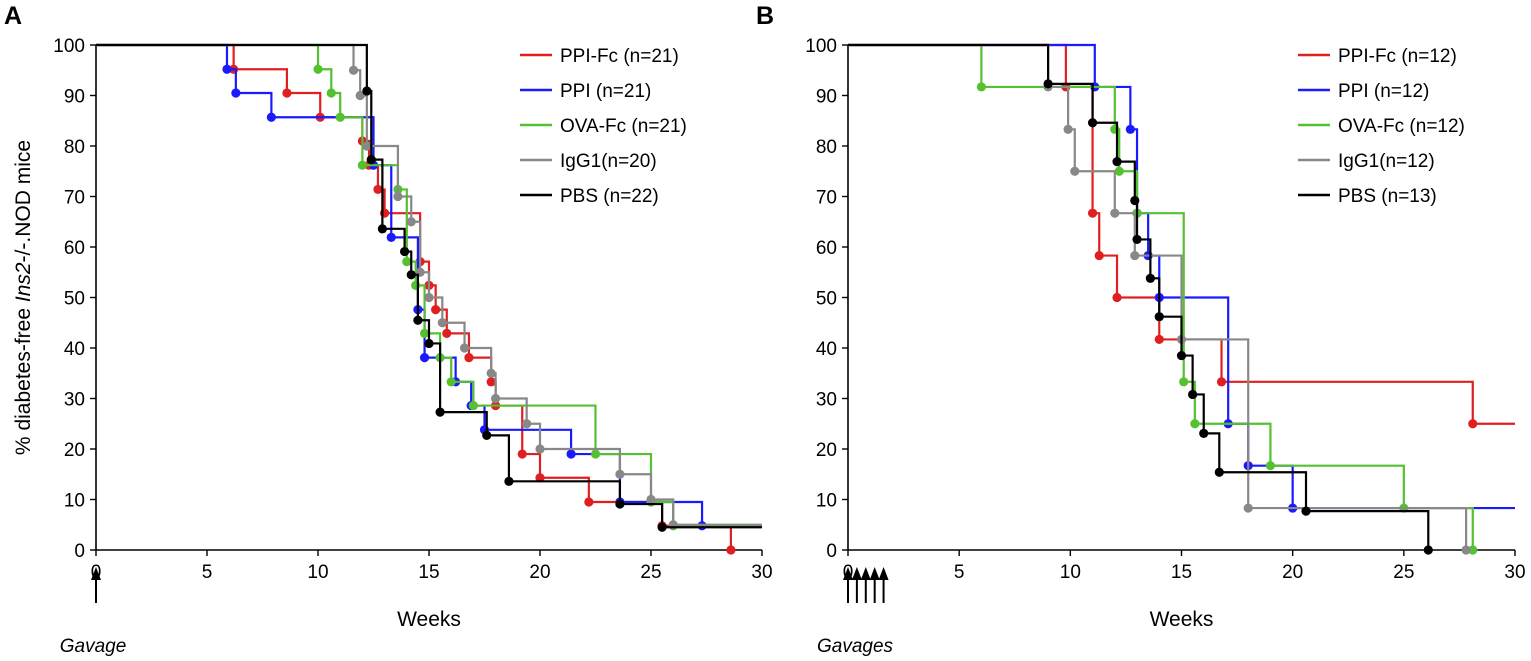  I want to click on panel-label: B, so click(765, 16).